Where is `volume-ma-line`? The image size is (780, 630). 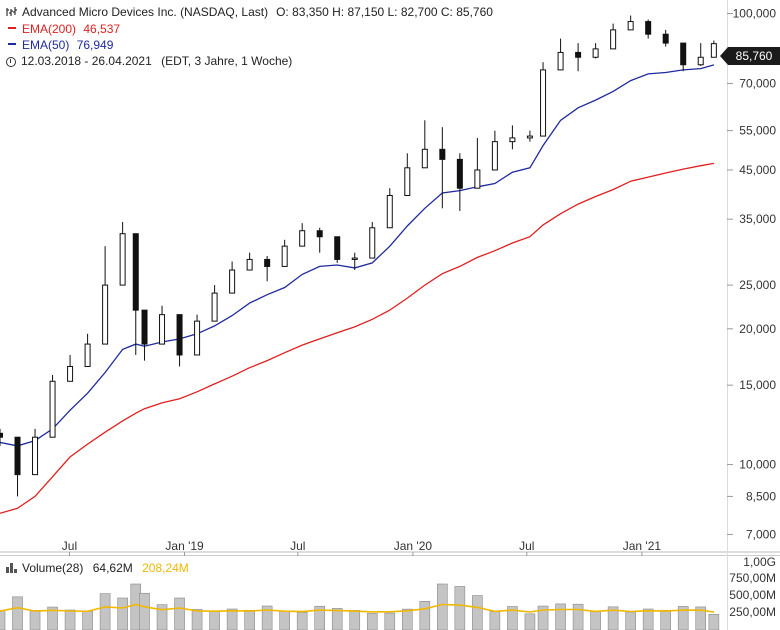
volume-ma-line is located at coordinates (357, 608).